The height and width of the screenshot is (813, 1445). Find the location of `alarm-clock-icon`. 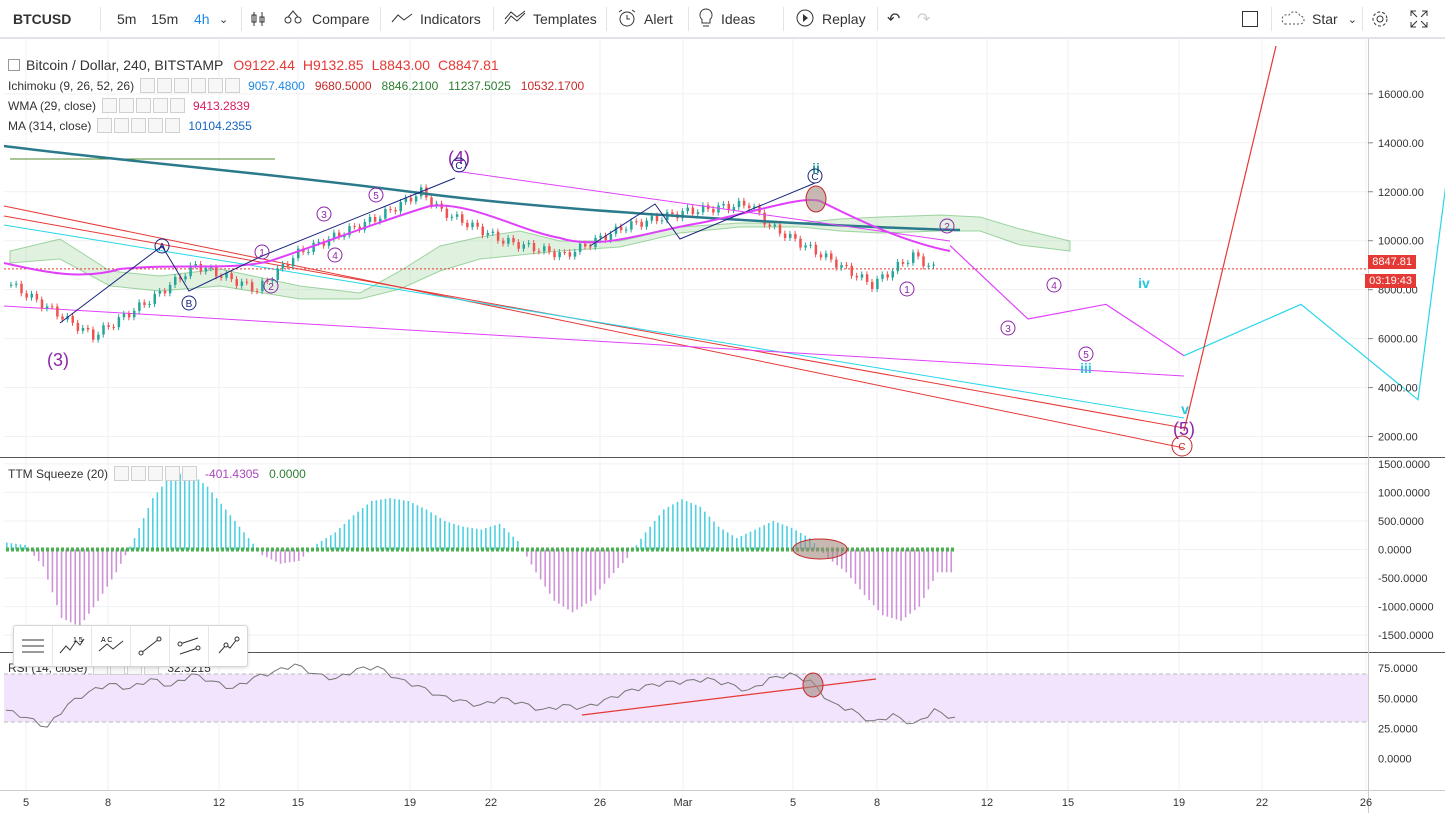

alarm-clock-icon is located at coordinates (627, 19).